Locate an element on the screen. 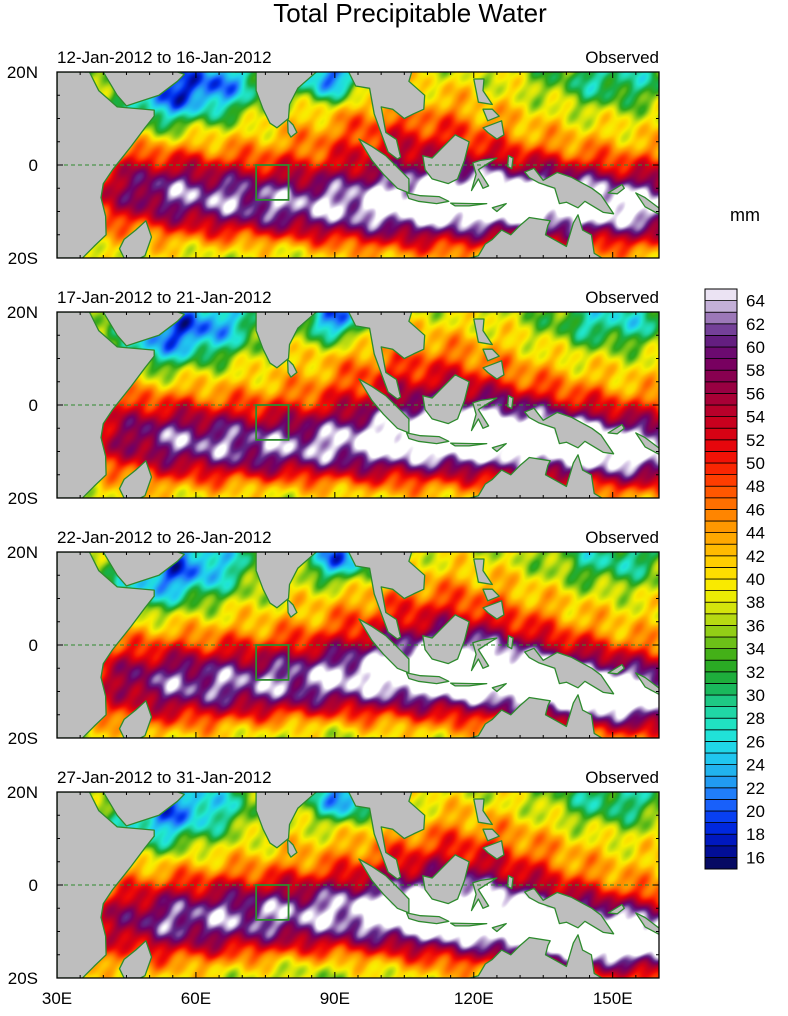 Image resolution: width=788 pixels, height=1016 pixels. land-luzon is located at coordinates (483, 572).